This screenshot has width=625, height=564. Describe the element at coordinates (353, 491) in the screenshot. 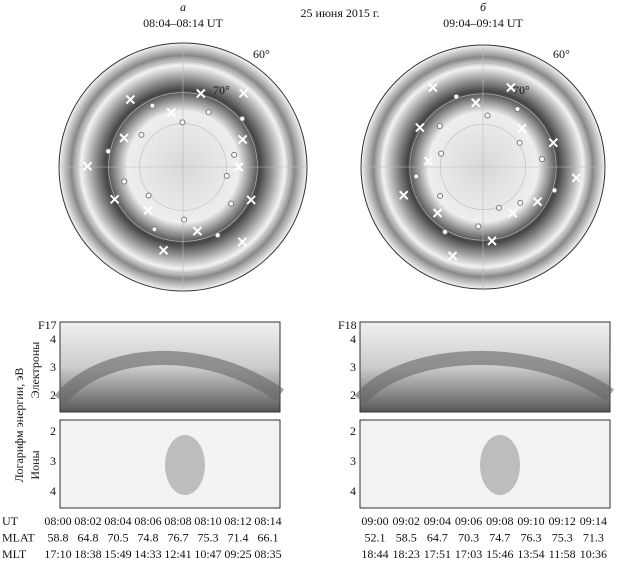

I see `ion-tick: 4` at that location.